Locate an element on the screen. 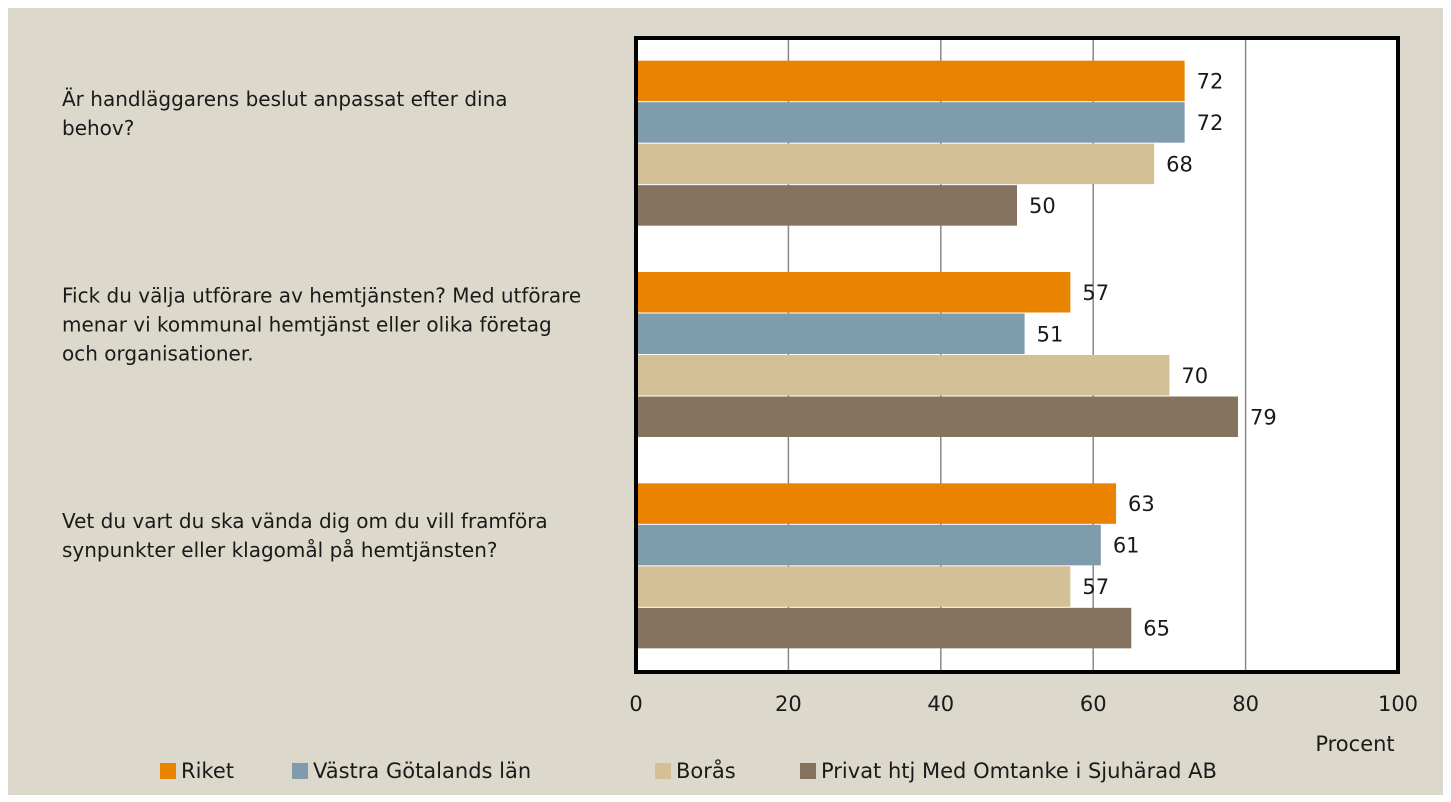  value-label: 70 is located at coordinates (1194, 376).